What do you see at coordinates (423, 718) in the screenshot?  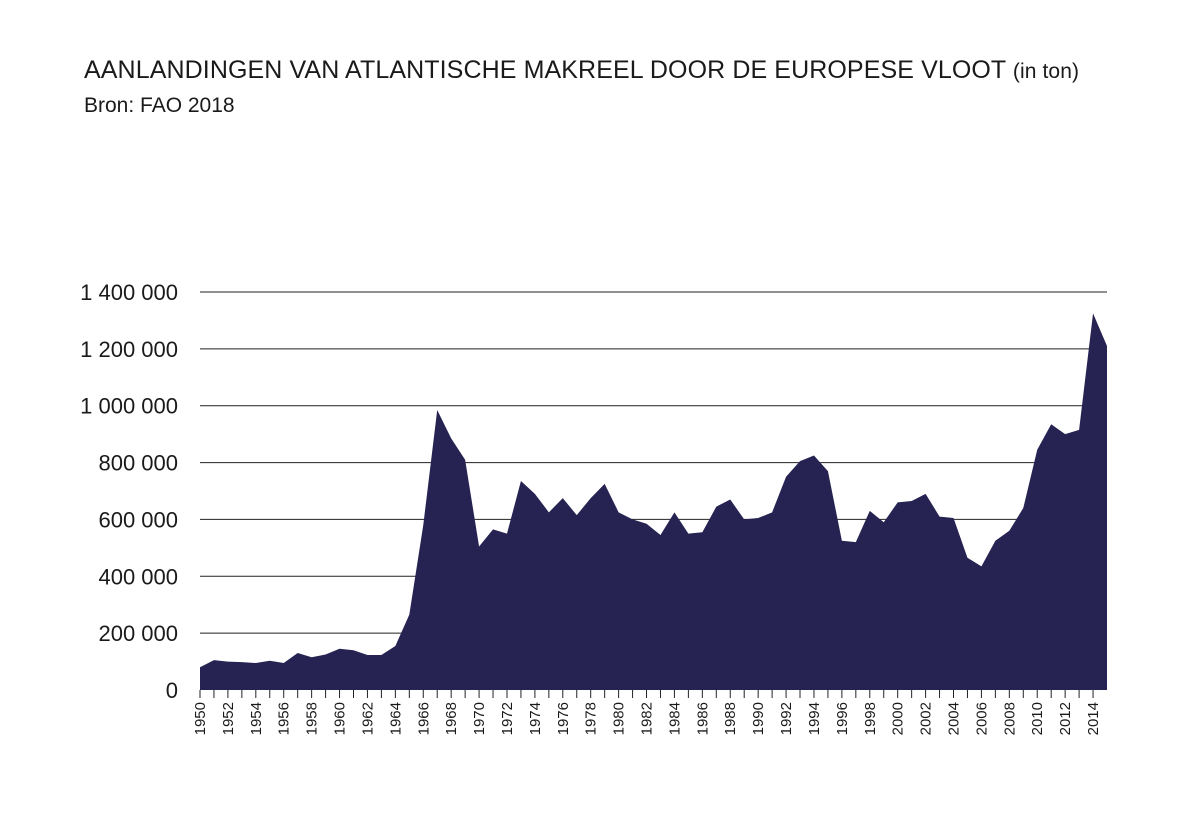 I see `x-tick-label: 1966` at bounding box center [423, 718].